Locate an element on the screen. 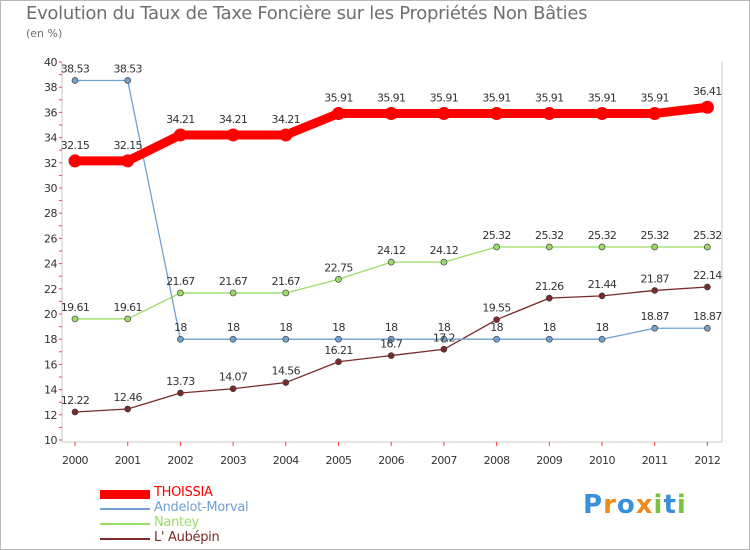 The width and height of the screenshot is (750, 550). y-tick-label: 28 is located at coordinates (50, 213).